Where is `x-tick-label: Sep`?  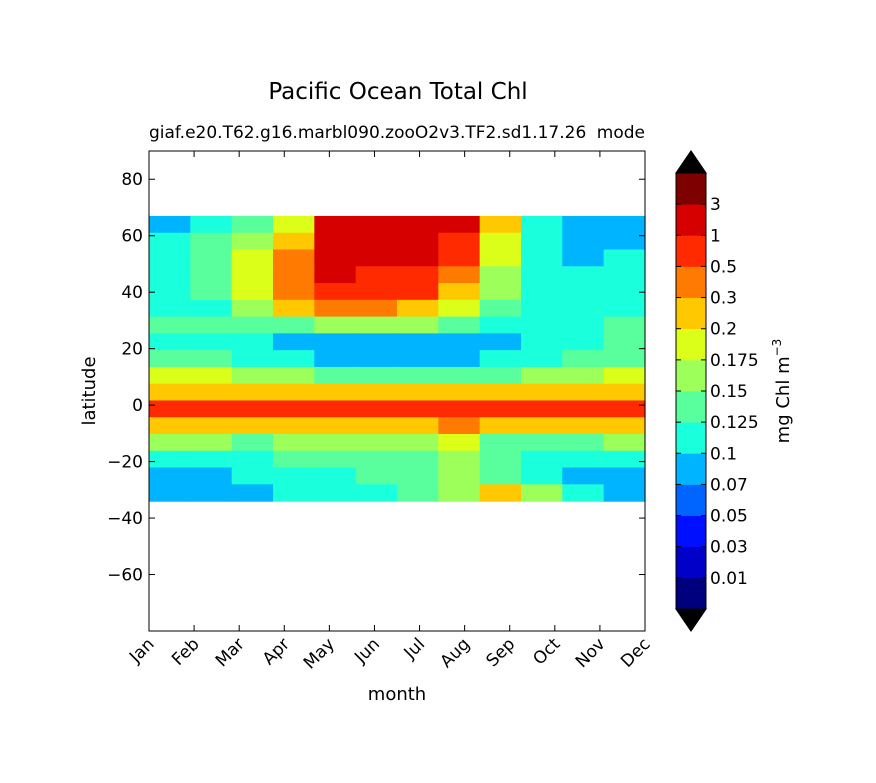 x-tick-label: Sep is located at coordinates (500, 652).